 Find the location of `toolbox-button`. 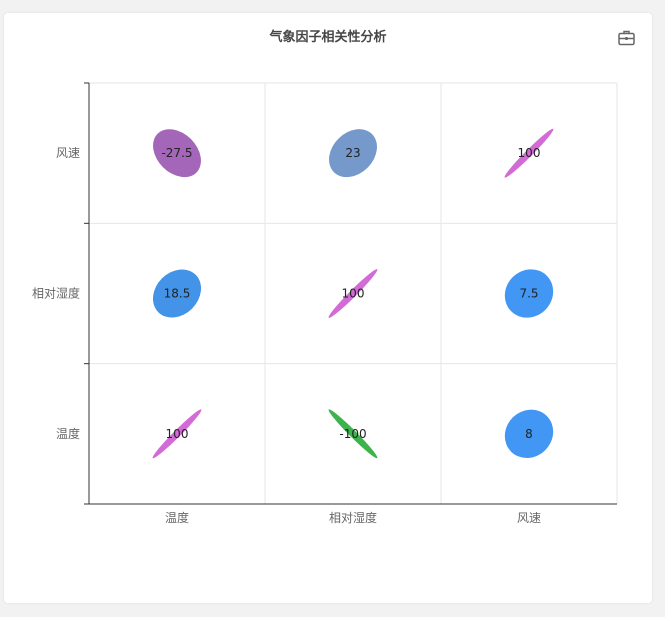

toolbox-button is located at coordinates (627, 38).